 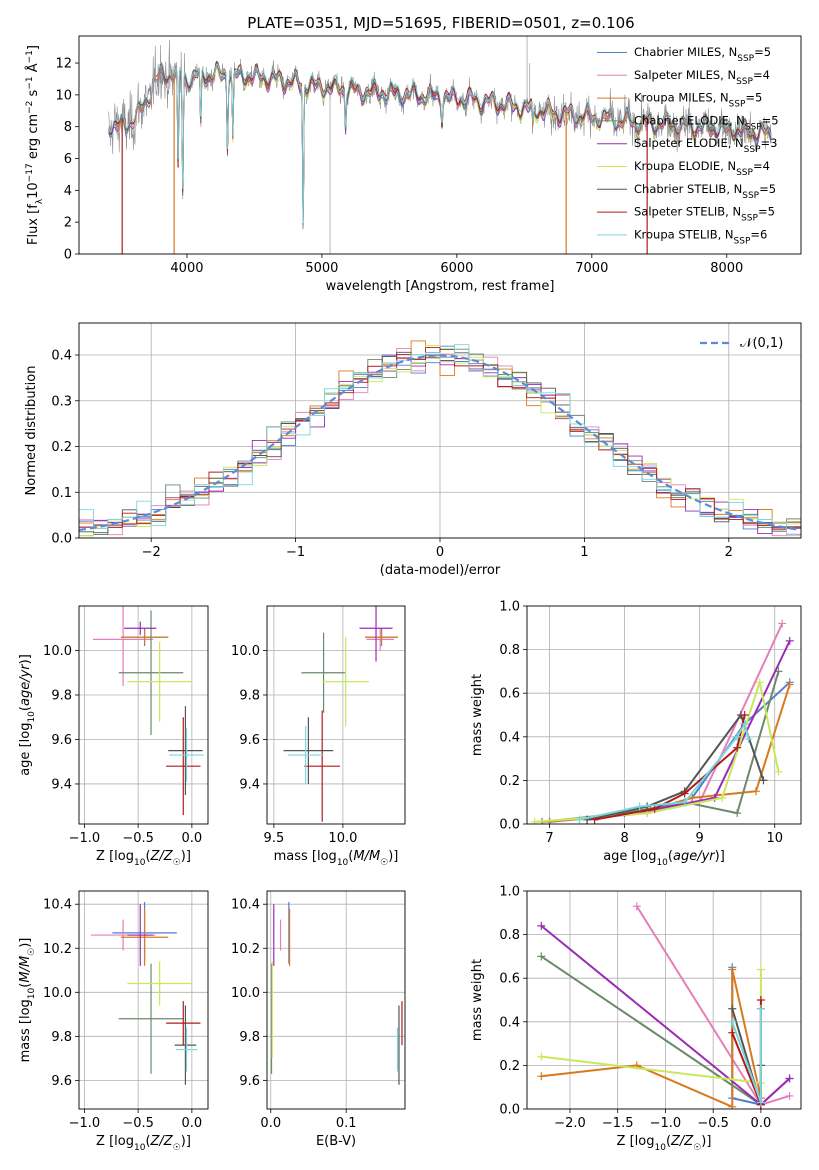 I want to click on mass_vs_Z-xtick-label: −0.5, so click(x=138, y=1123).